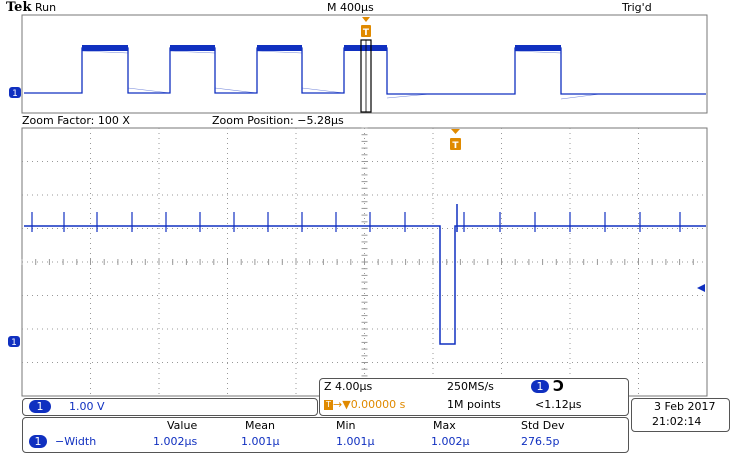 This screenshot has width=733, height=457. I want to click on date-time-readout: 3 Feb 2017 21:02:14, so click(680, 415).